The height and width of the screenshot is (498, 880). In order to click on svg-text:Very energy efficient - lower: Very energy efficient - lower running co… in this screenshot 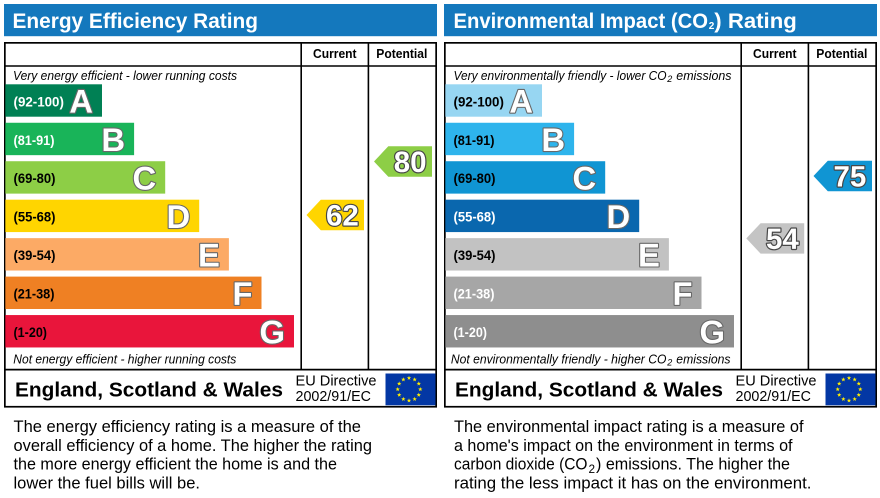, I will do `click(125, 76)`.